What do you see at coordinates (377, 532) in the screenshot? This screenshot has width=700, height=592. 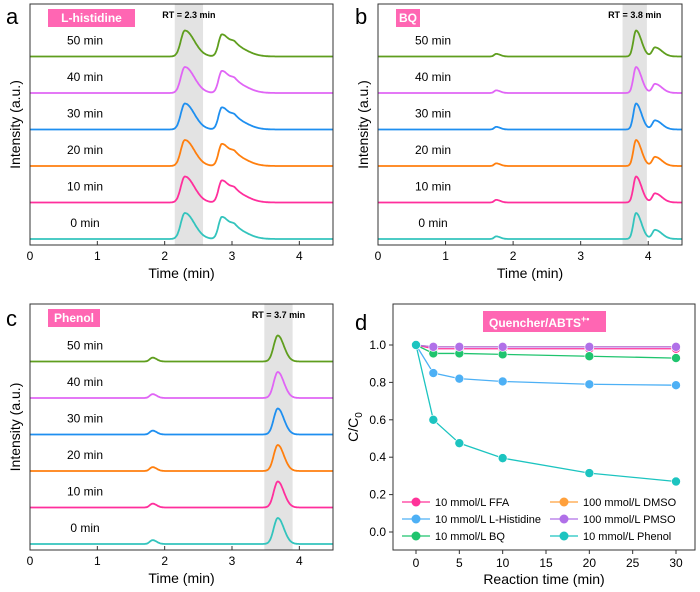 I see `y-tick-label: 0.0` at bounding box center [377, 532].